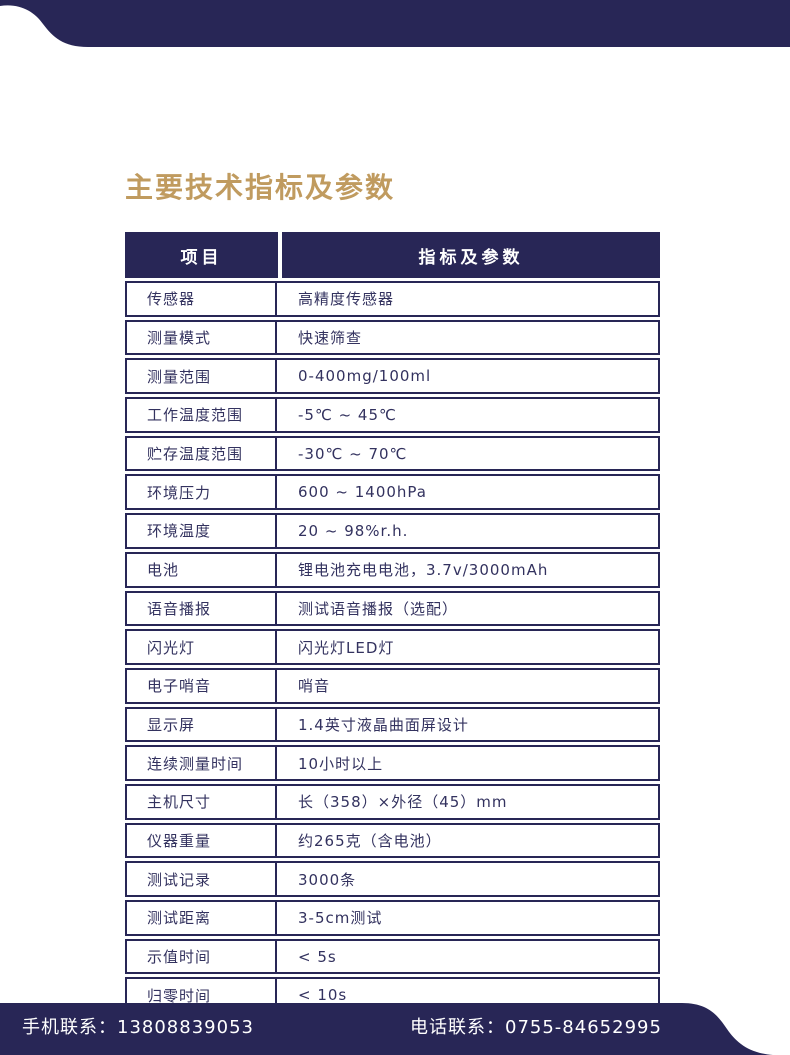 The height and width of the screenshot is (1055, 790). I want to click on table-row: 连续测量时间 10小时以上, so click(392, 763).